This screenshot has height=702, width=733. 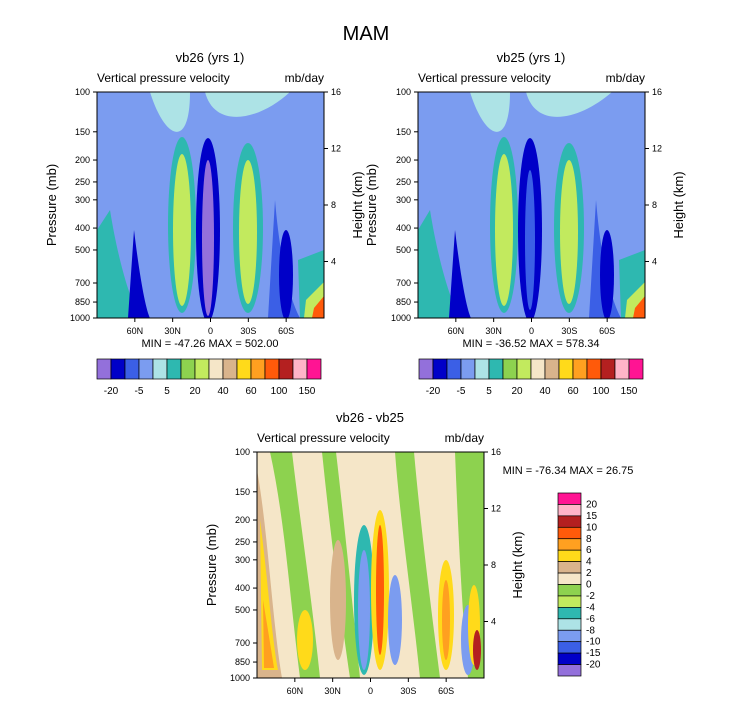 I want to click on page-title: MAM, so click(x=366, y=34).